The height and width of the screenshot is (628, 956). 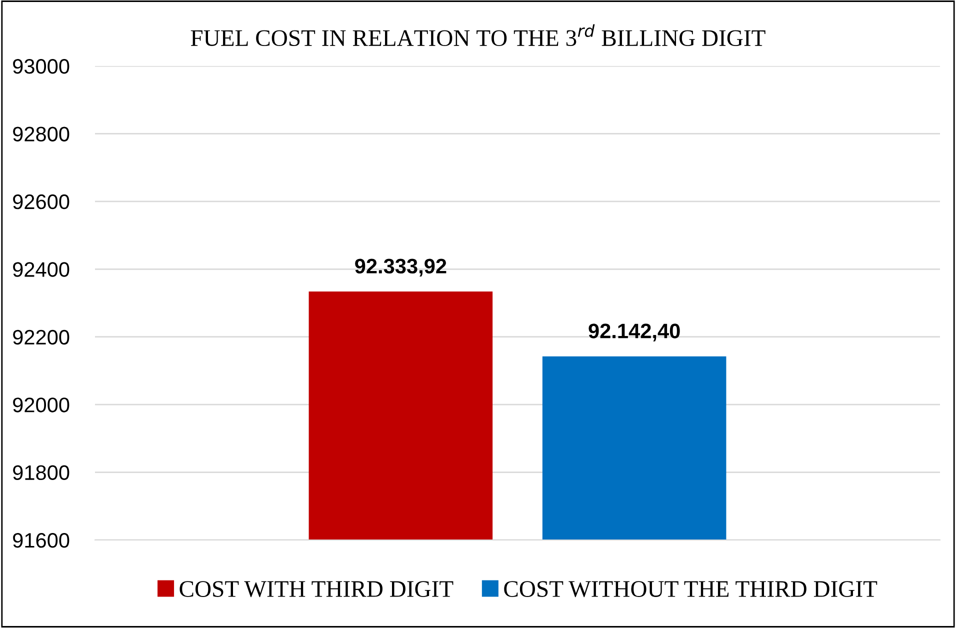 I want to click on chart-title: FUEL COST IN RELATION TO THE 3$^{rd}$ BILLING DIGIT, so click(x=478, y=35).